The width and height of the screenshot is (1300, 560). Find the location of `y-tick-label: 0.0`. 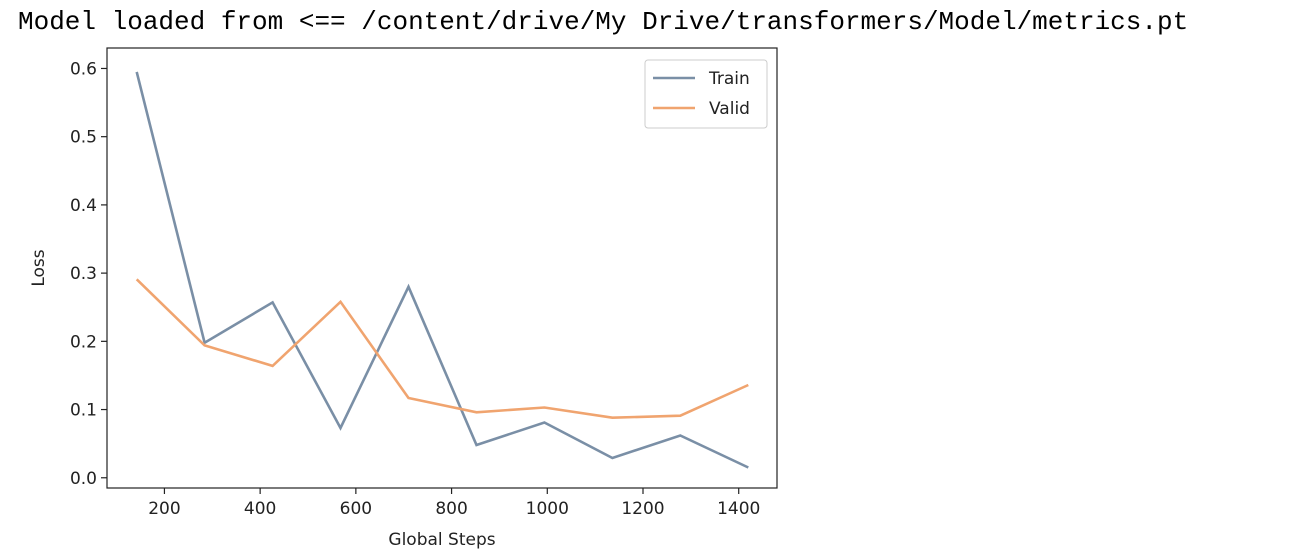

y-tick-label: 0.0 is located at coordinates (83, 479).